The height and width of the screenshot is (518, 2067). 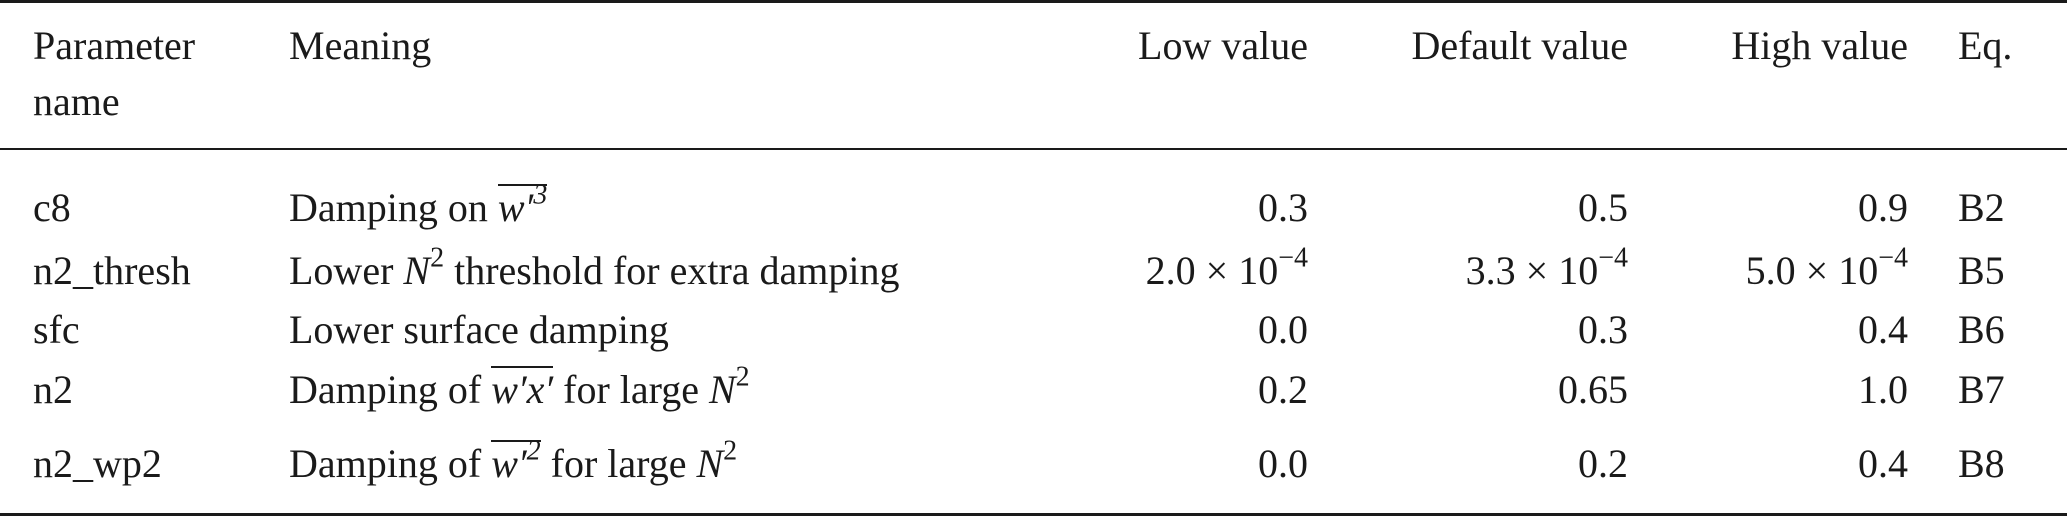 What do you see at coordinates (53, 389) in the screenshot?
I see `table-row-name: n2` at bounding box center [53, 389].